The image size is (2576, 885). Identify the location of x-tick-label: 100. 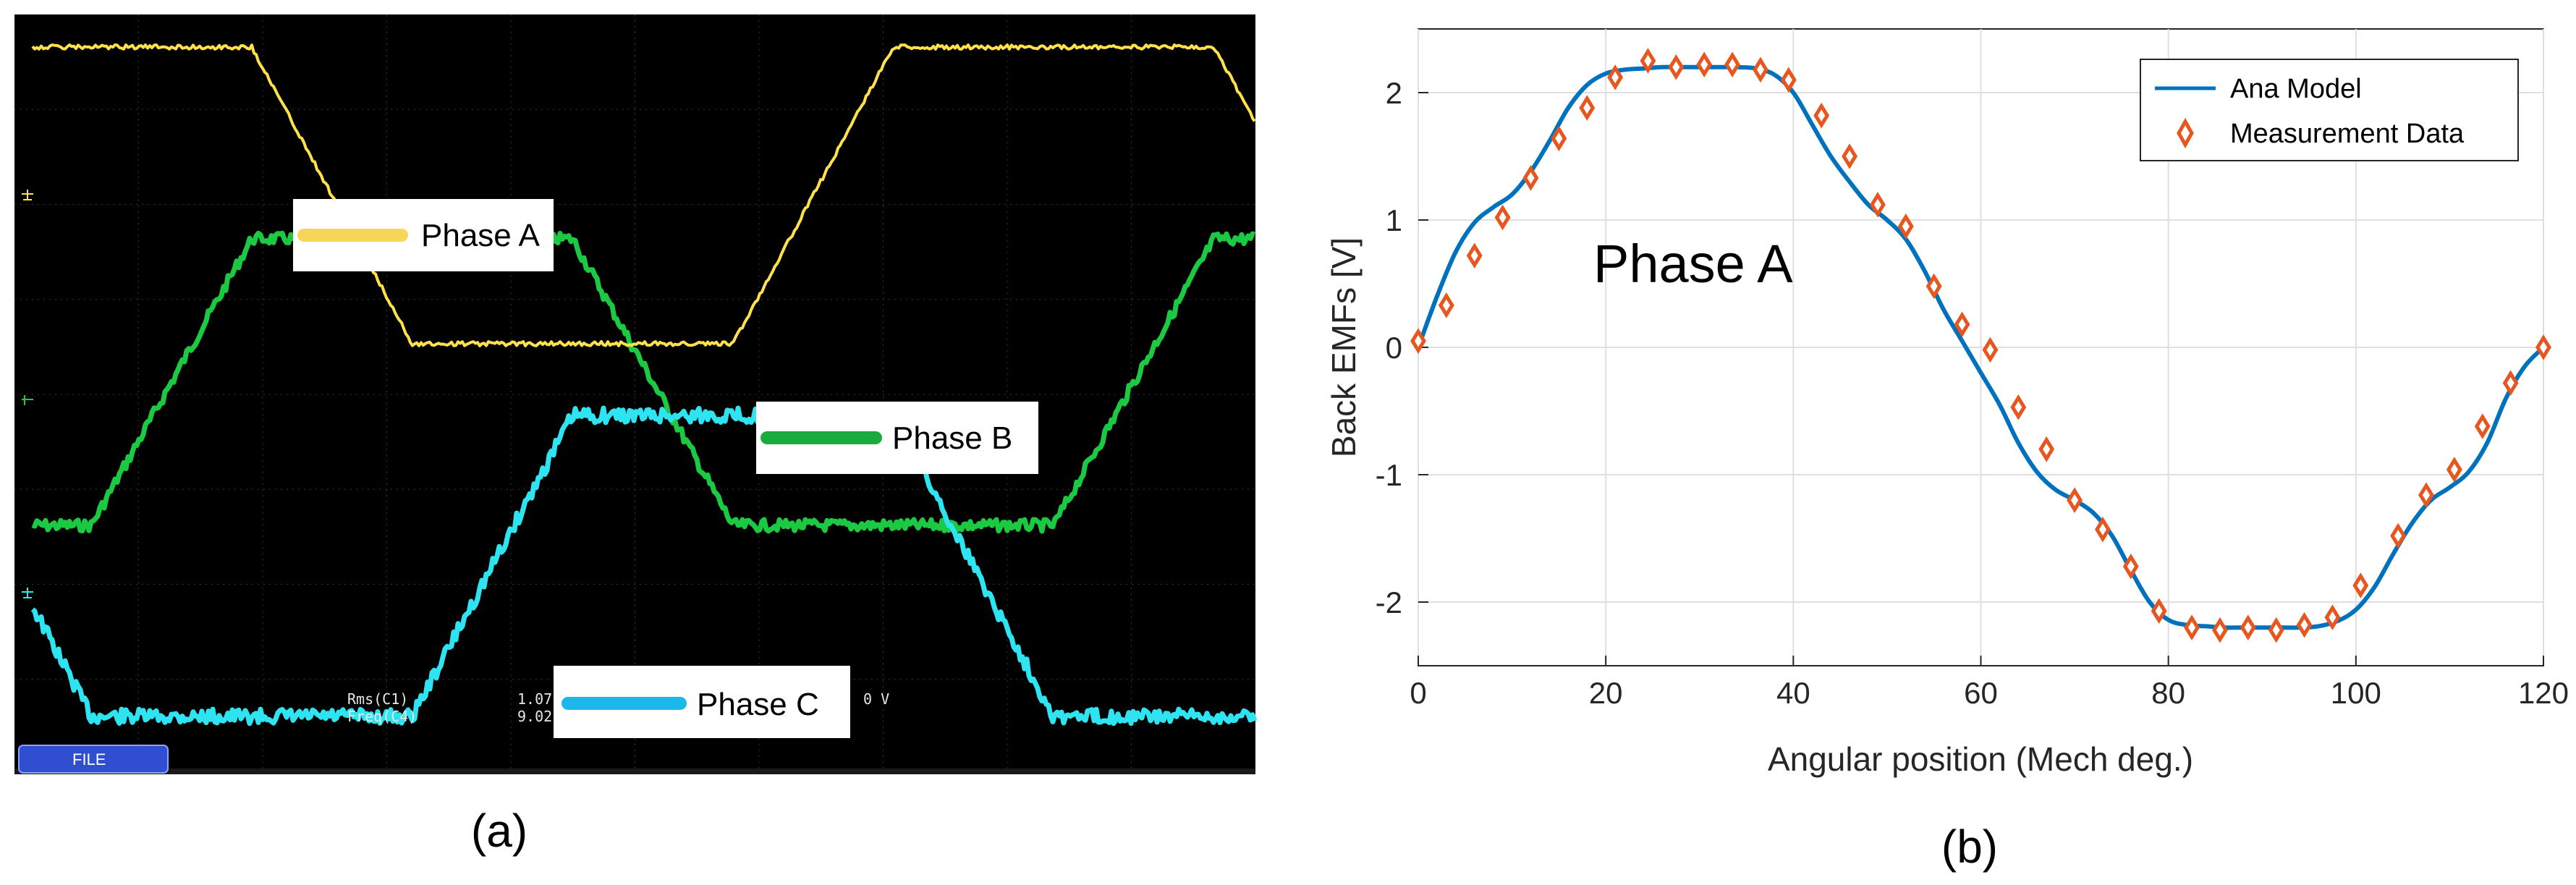
(2356, 693).